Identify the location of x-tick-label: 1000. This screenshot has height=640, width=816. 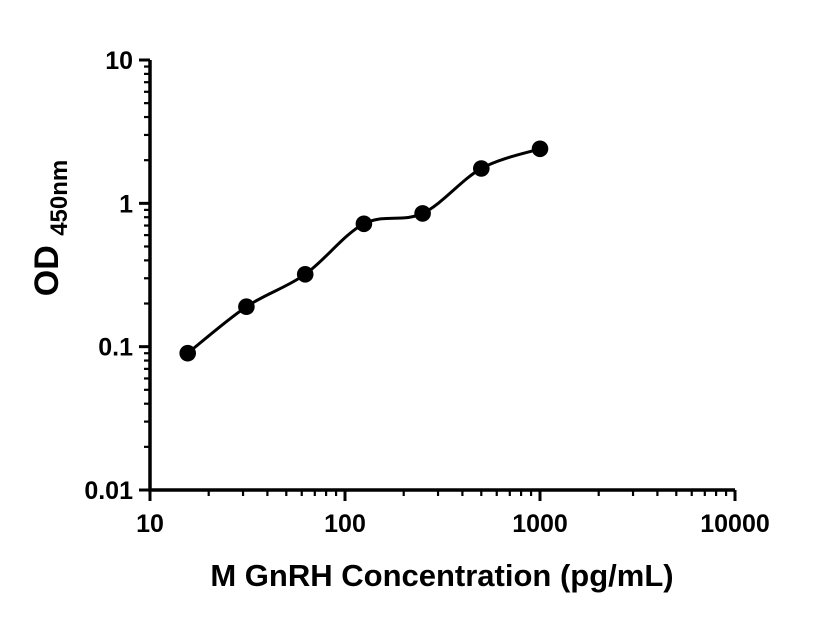
(540, 524).